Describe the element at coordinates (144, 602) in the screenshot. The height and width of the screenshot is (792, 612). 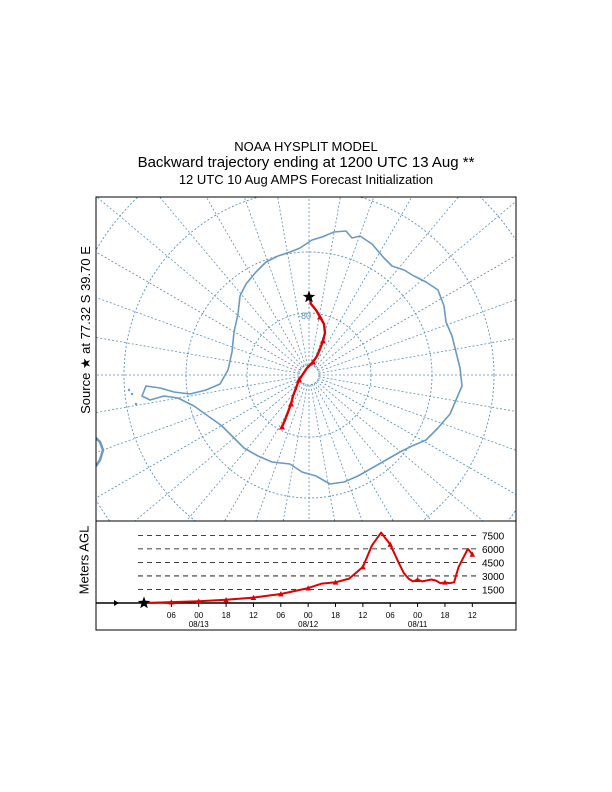
I see `start-star-icon` at that location.